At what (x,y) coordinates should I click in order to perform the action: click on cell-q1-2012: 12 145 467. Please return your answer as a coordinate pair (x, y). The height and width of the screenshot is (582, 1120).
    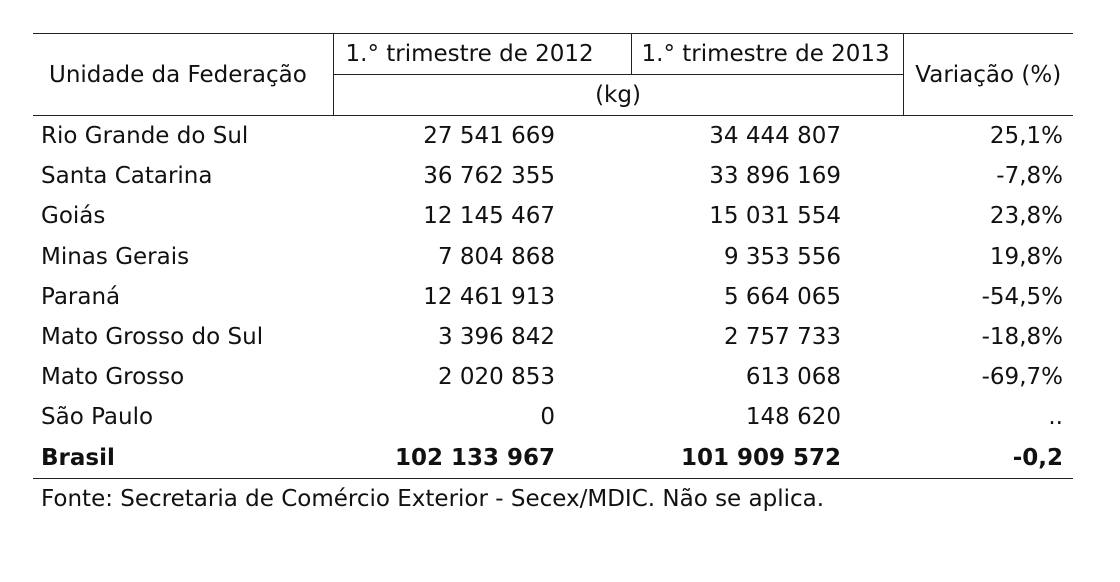
    Looking at the image, I should click on (489, 216).